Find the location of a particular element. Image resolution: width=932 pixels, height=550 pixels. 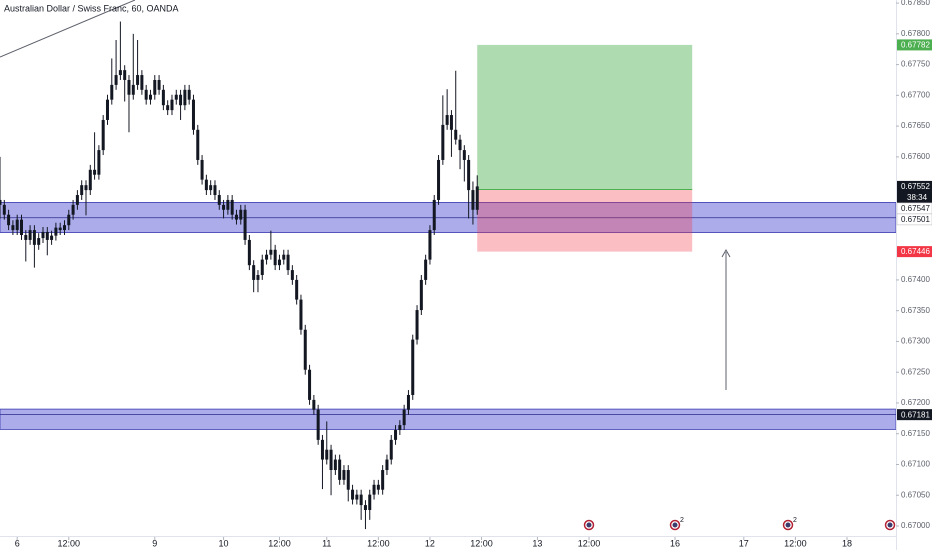

zone is located at coordinates (448, 419).